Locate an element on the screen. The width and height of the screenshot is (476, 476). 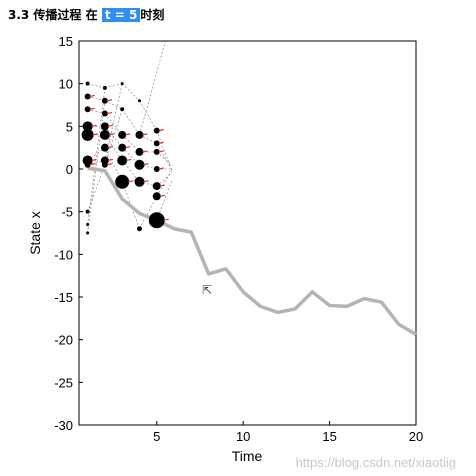
x-tick-label: 10 is located at coordinates (243, 436).